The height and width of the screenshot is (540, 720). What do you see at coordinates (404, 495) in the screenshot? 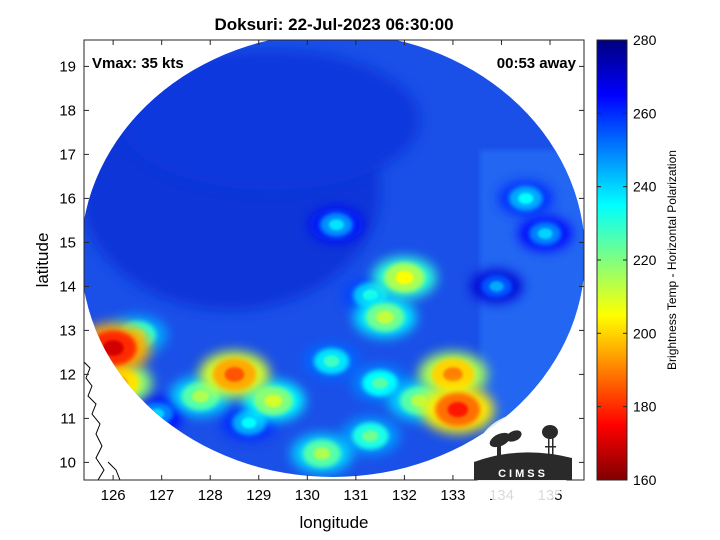
I see `x-tick-label: 132` at bounding box center [404, 495].